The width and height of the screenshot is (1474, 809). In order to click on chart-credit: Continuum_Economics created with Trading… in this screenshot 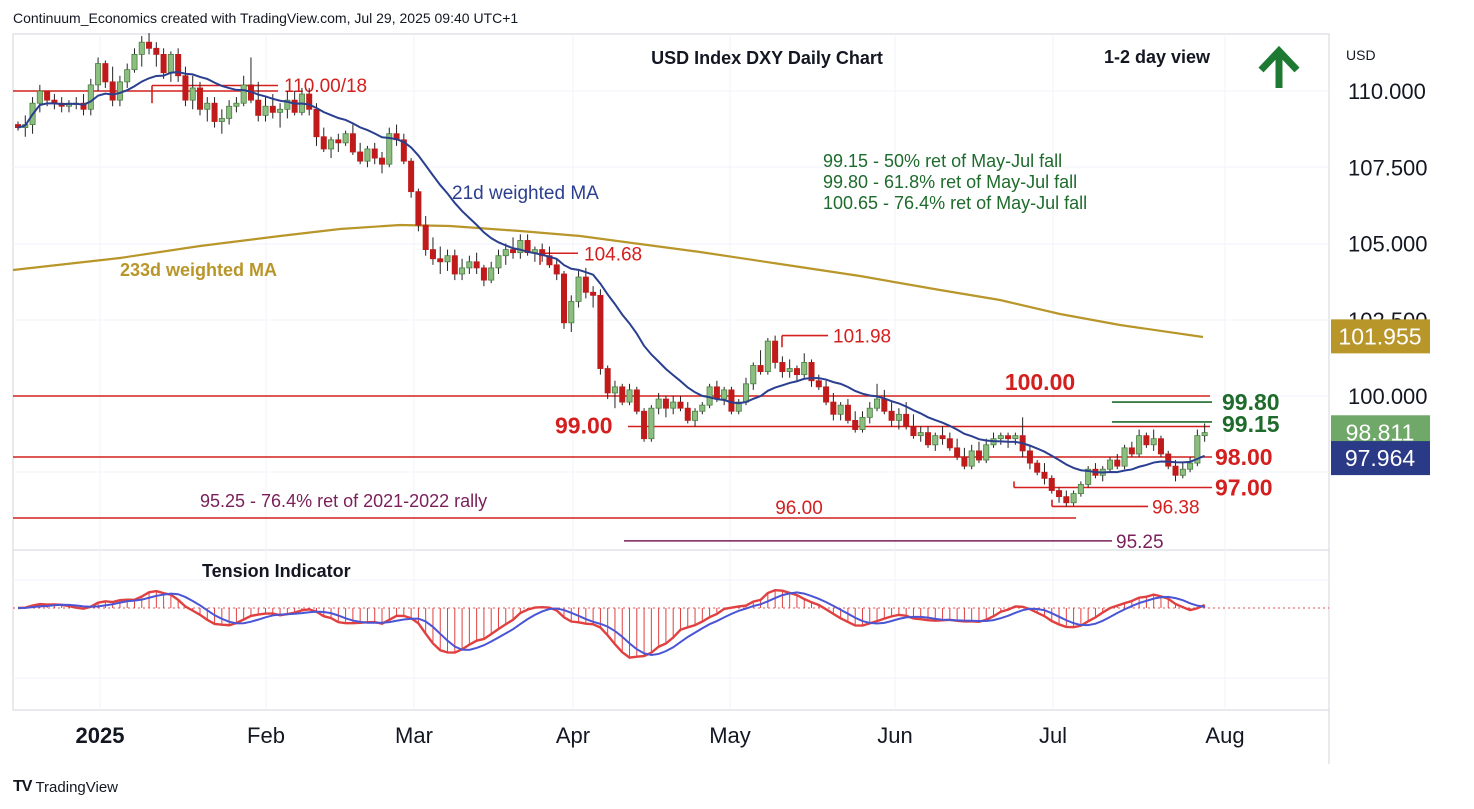, I will do `click(266, 18)`.